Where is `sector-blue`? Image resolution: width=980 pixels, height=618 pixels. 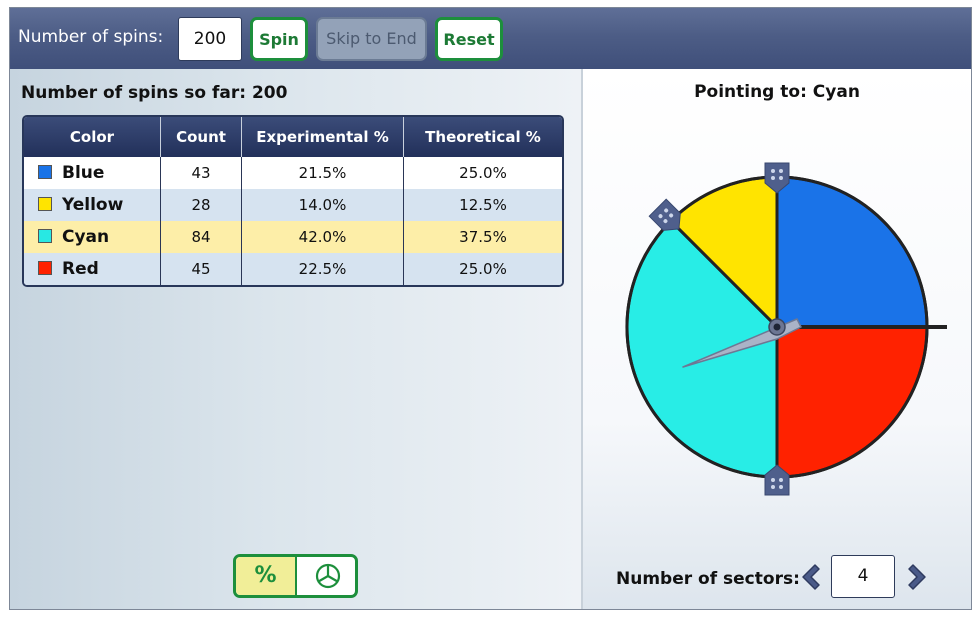
sector-blue is located at coordinates (852, 252).